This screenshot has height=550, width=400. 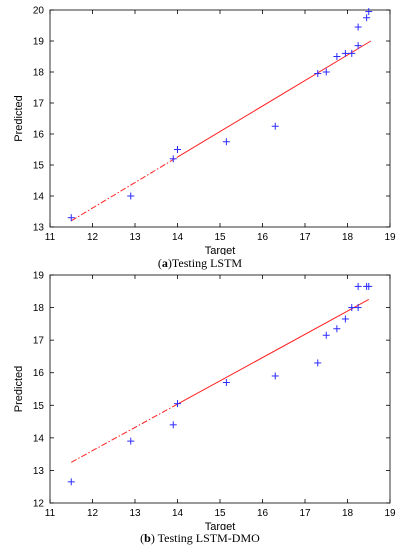 What do you see at coordinates (164, 263) in the screenshot?
I see `caption-a-label: a` at bounding box center [164, 263].